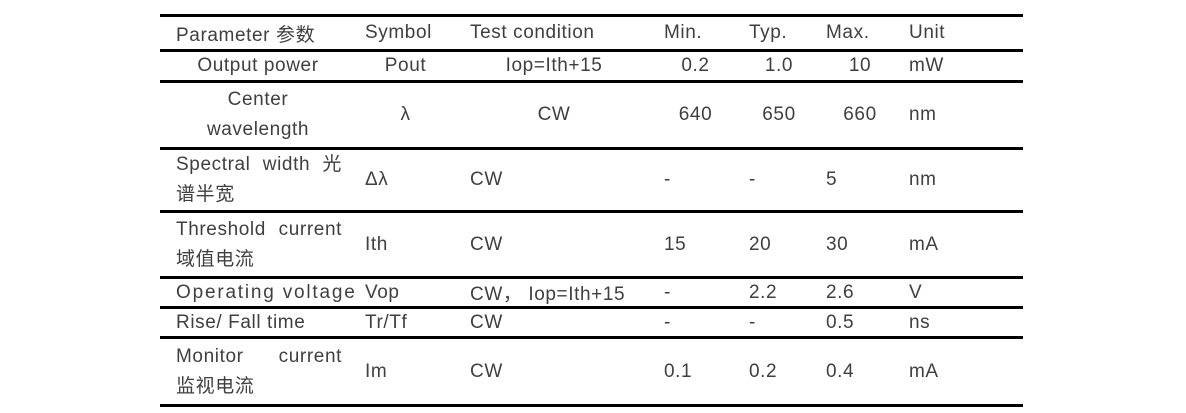  I want to click on parameter-line: Operating voltage, so click(266, 292).